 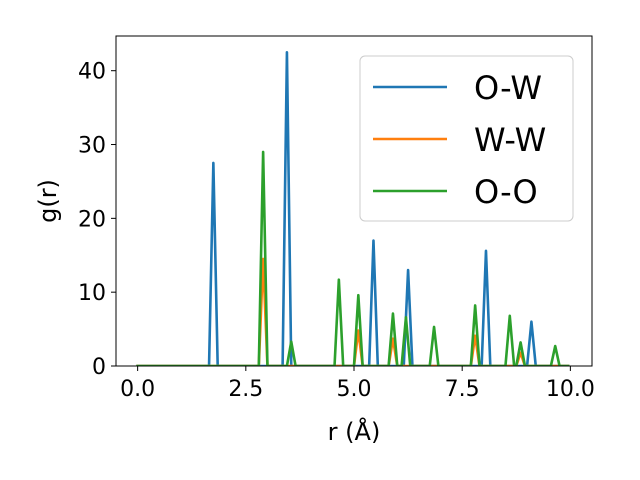 I want to click on legend: O-W W-W O-O, so click(x=466, y=138).